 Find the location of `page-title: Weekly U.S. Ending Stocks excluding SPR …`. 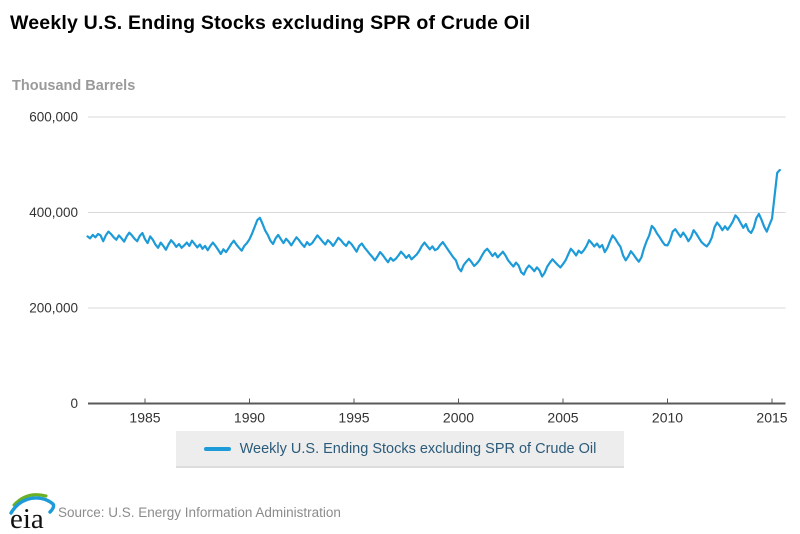

page-title: Weekly U.S. Ending Stocks excluding SPR … is located at coordinates (270, 23).